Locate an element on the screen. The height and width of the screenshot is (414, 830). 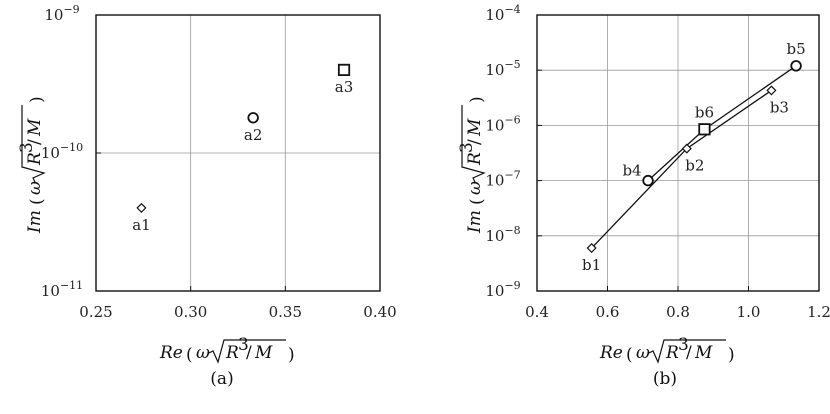
x-tick-label: 1.2 is located at coordinates (818, 312).